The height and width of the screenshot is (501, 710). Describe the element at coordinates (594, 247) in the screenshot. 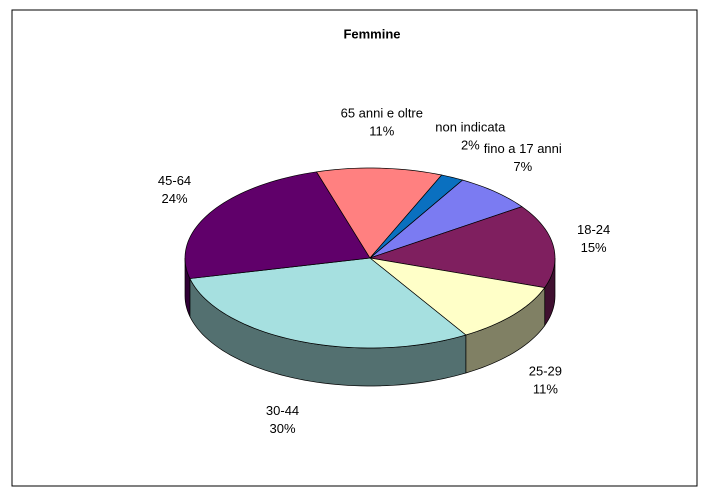

I see `slice-value-label: 15%` at that location.